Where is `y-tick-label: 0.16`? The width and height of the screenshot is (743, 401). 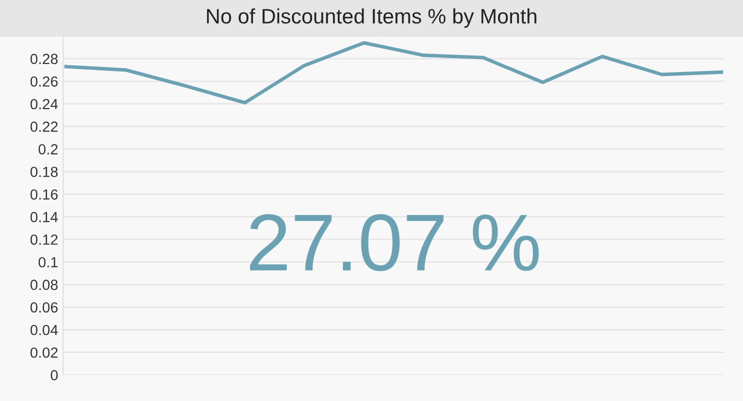 y-tick-label: 0.16 is located at coordinates (44, 194).